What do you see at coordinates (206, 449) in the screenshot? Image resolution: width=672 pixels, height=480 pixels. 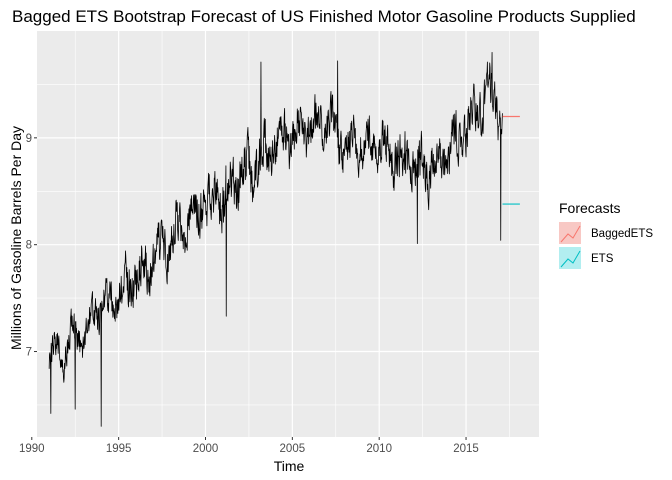 I see `x-tick-label: 2000` at bounding box center [206, 449].